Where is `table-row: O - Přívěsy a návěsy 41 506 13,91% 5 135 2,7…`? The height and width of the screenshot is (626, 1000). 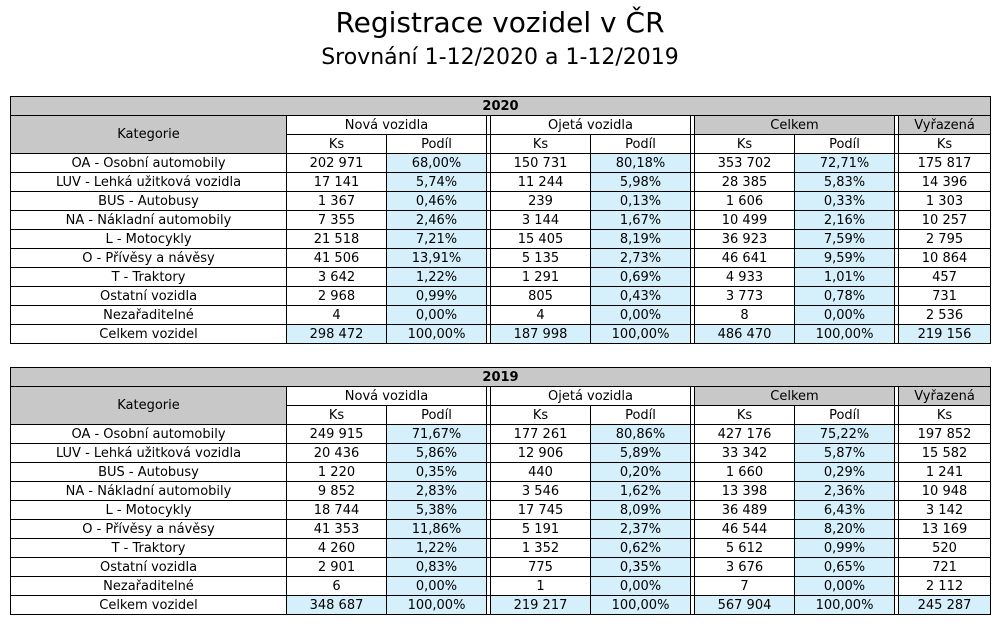 table-row: O - Přívěsy a návěsy 41 506 13,91% 5 135 2,7… is located at coordinates (501, 258).